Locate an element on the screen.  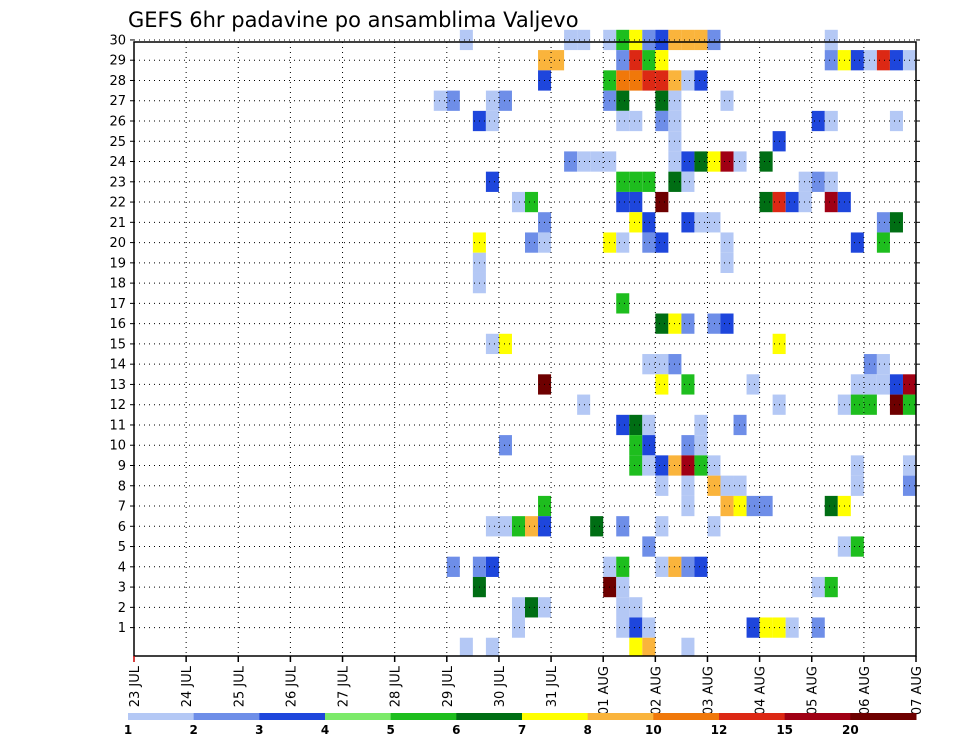
y-tick-label: 11 is located at coordinates (117, 425).